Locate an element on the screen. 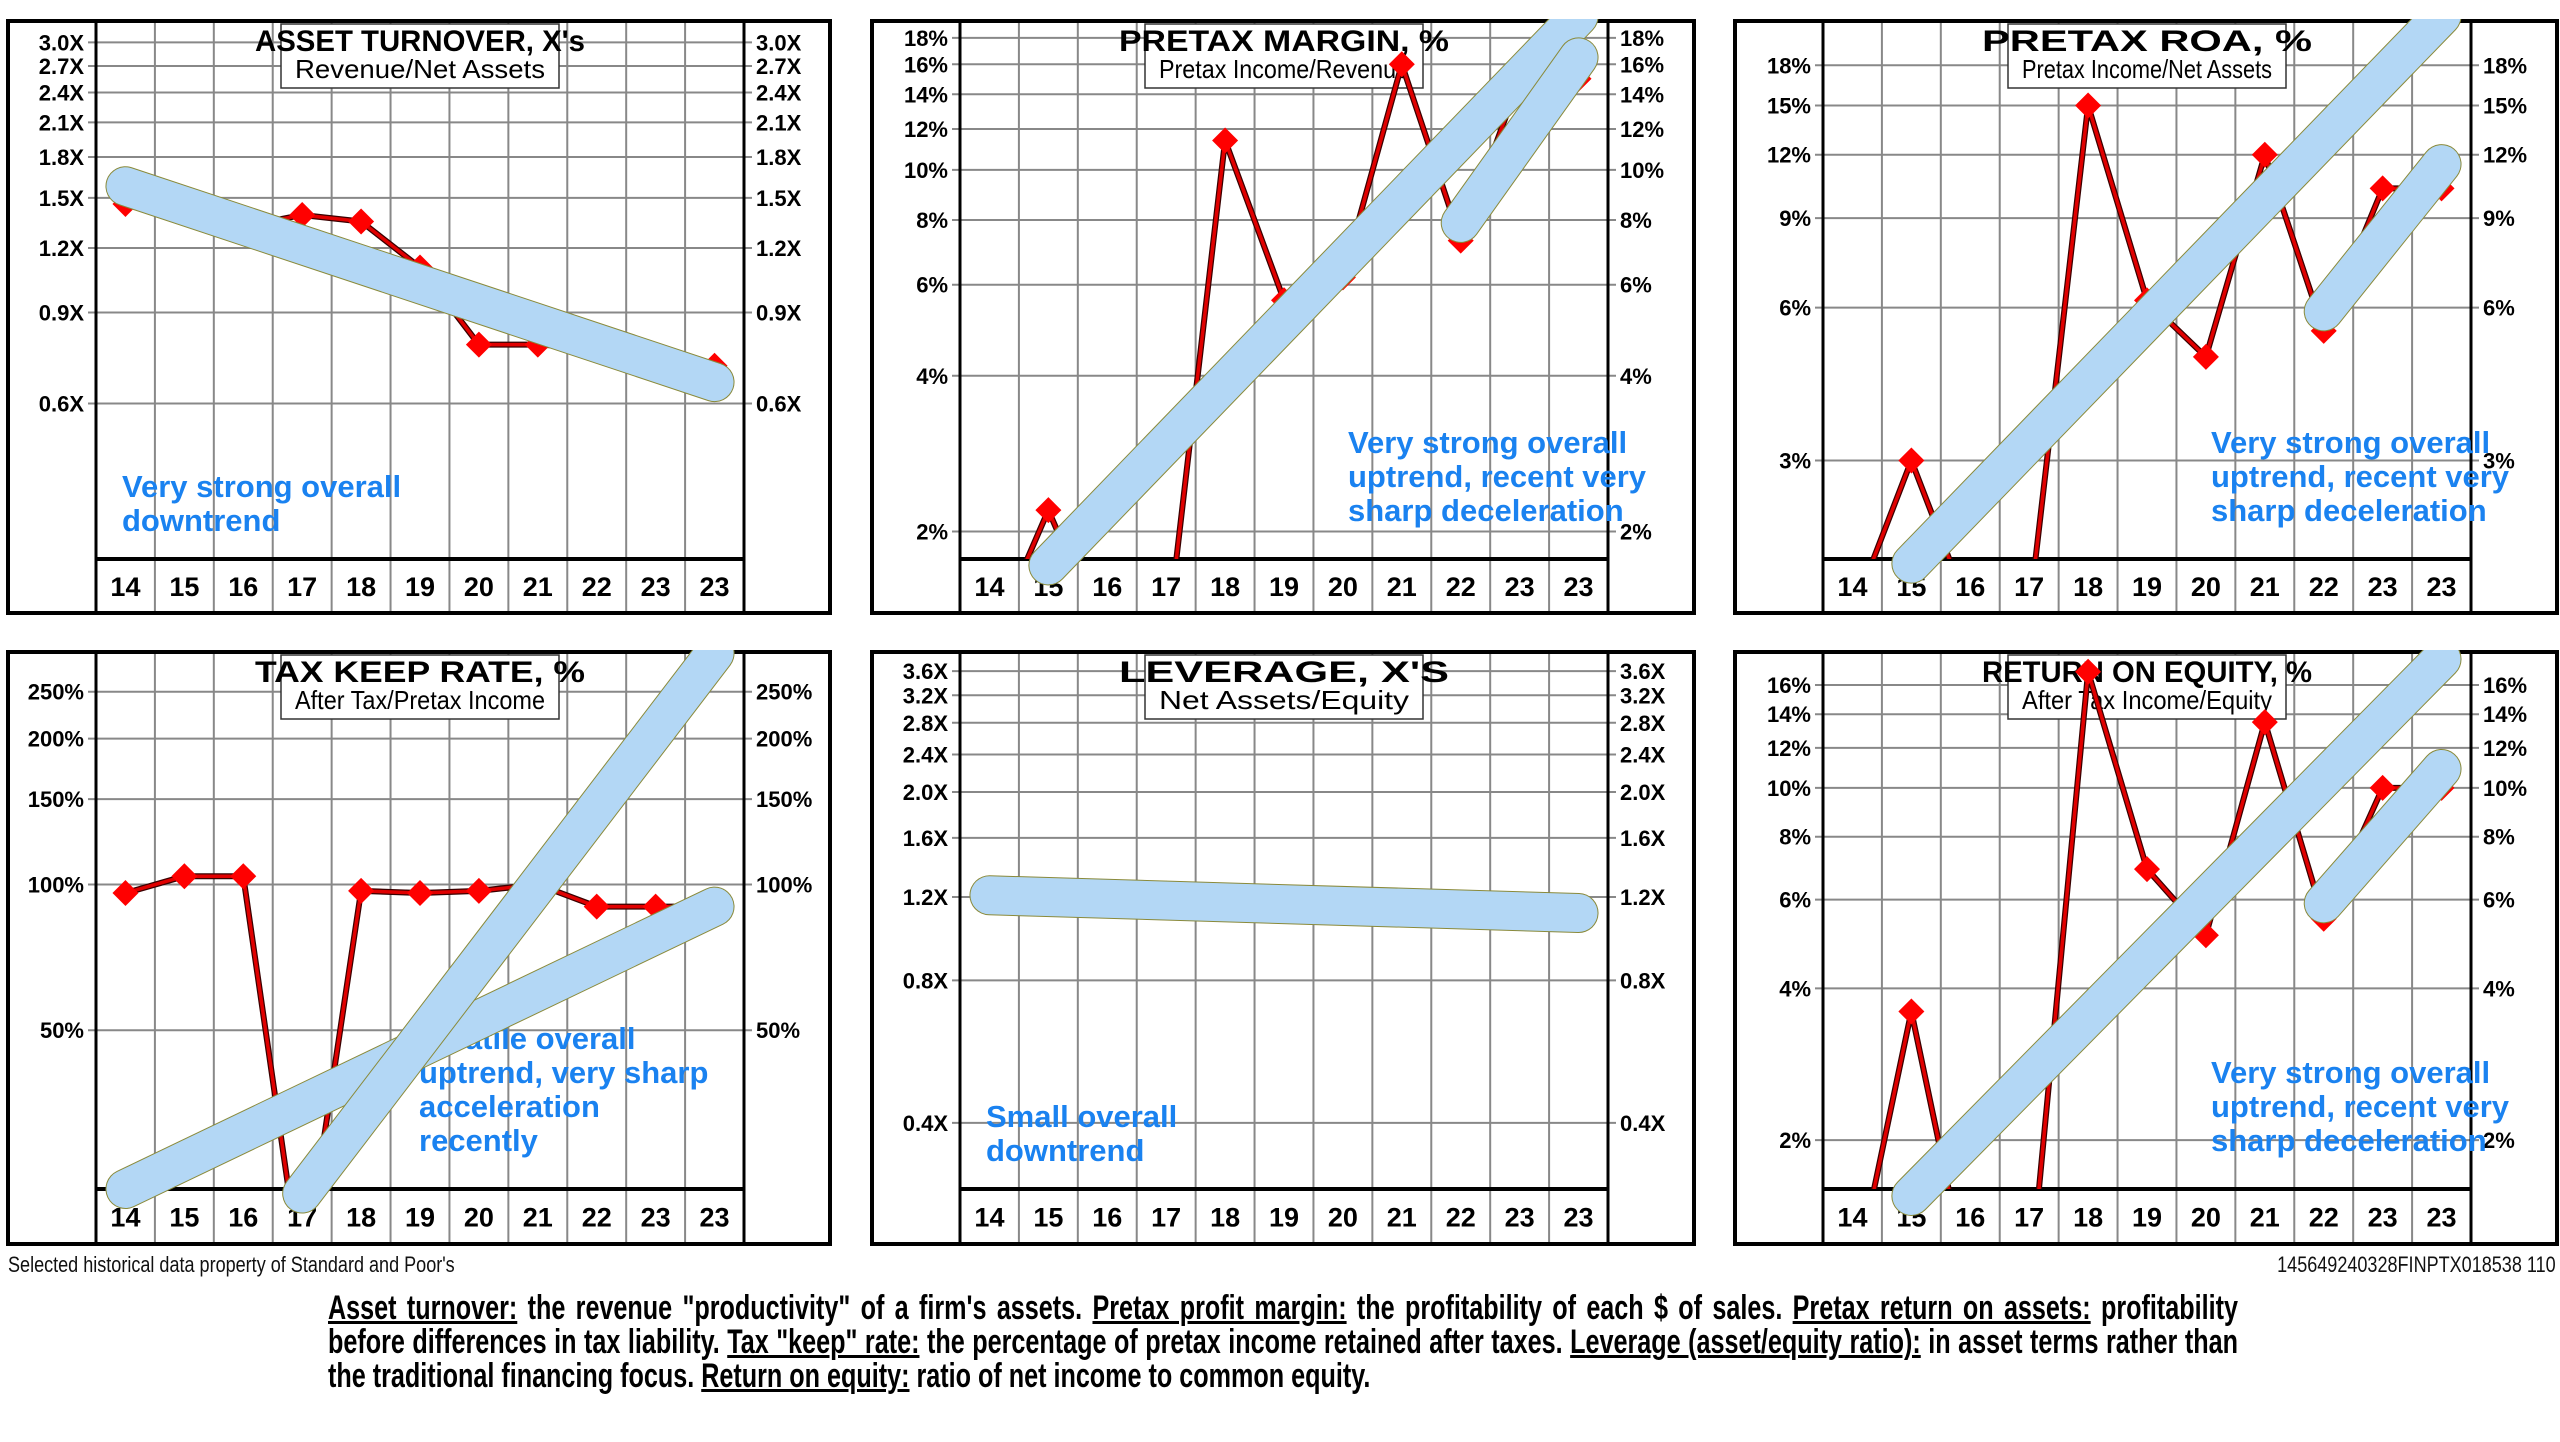 The width and height of the screenshot is (2560, 1442). y-tick-label-right: 3.2X is located at coordinates (1643, 695).